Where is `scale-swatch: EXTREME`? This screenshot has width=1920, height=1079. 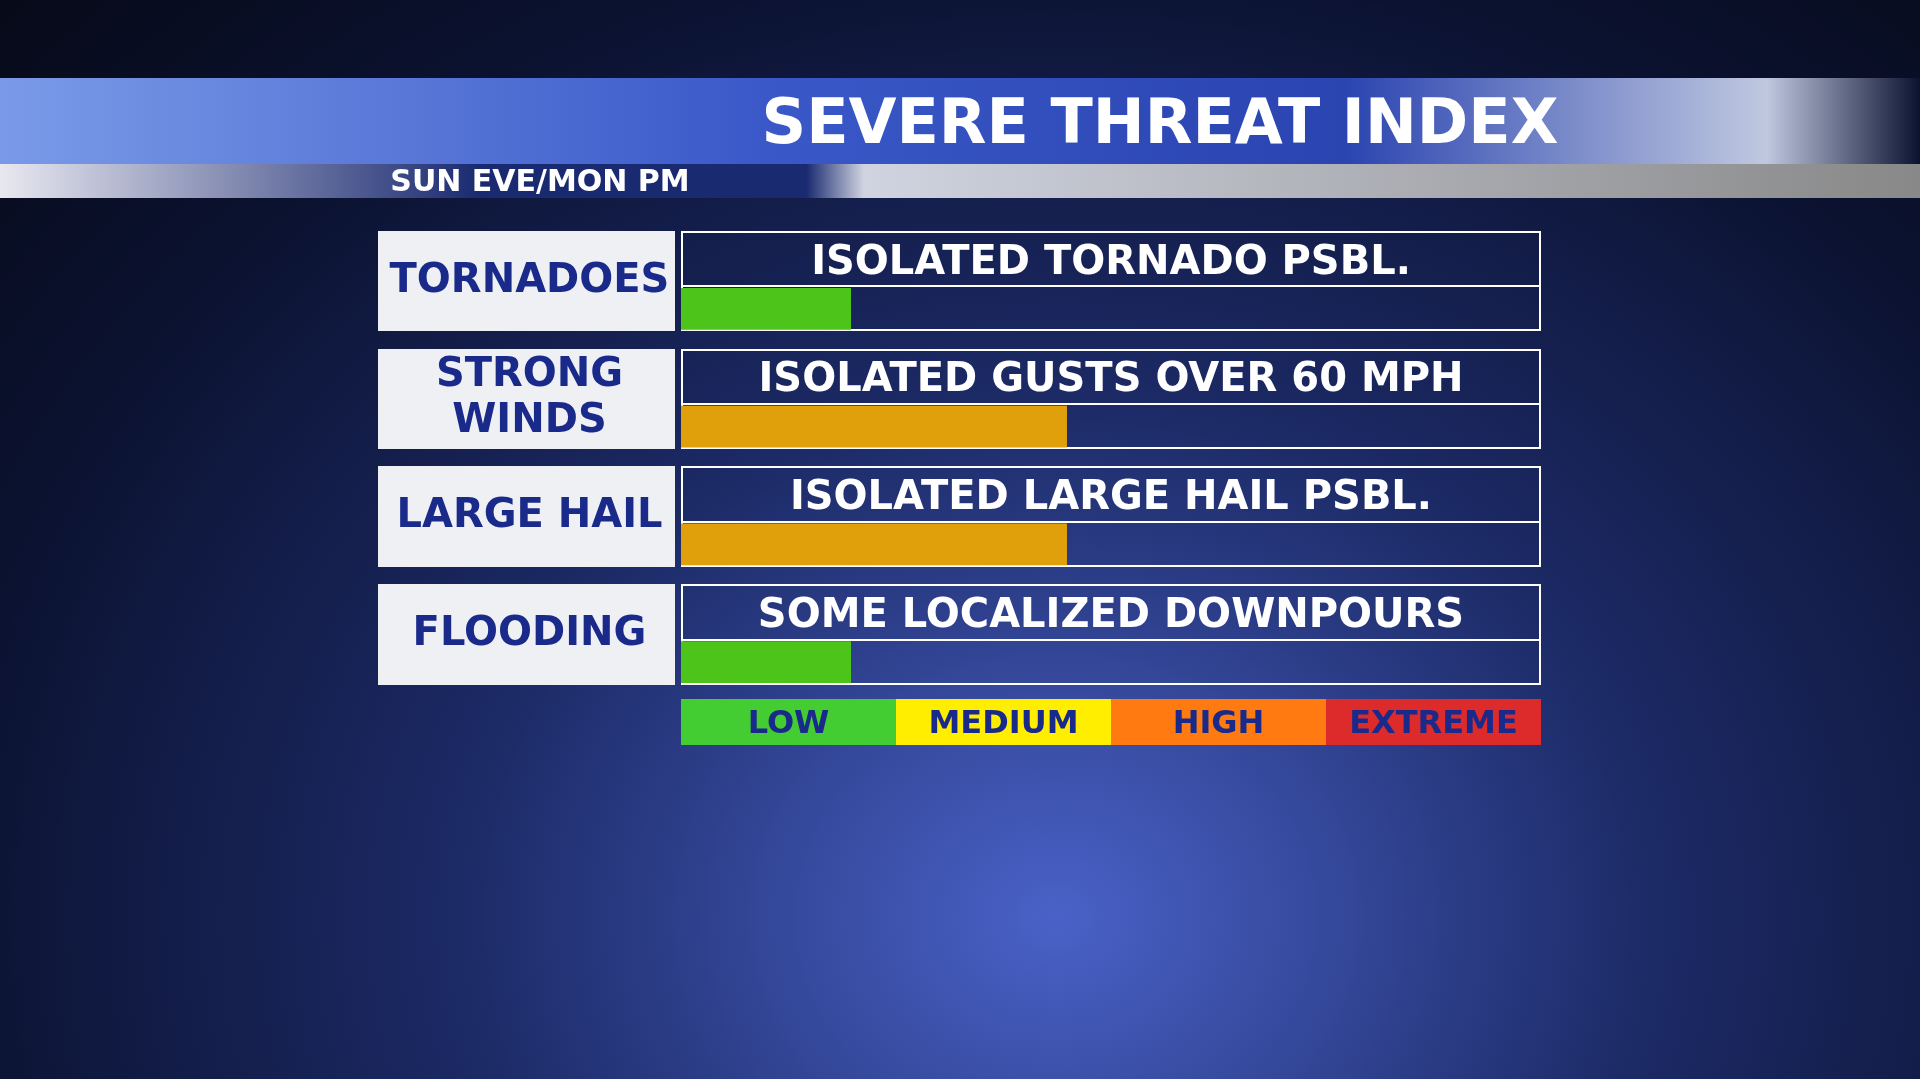 scale-swatch: EXTREME is located at coordinates (1433, 721).